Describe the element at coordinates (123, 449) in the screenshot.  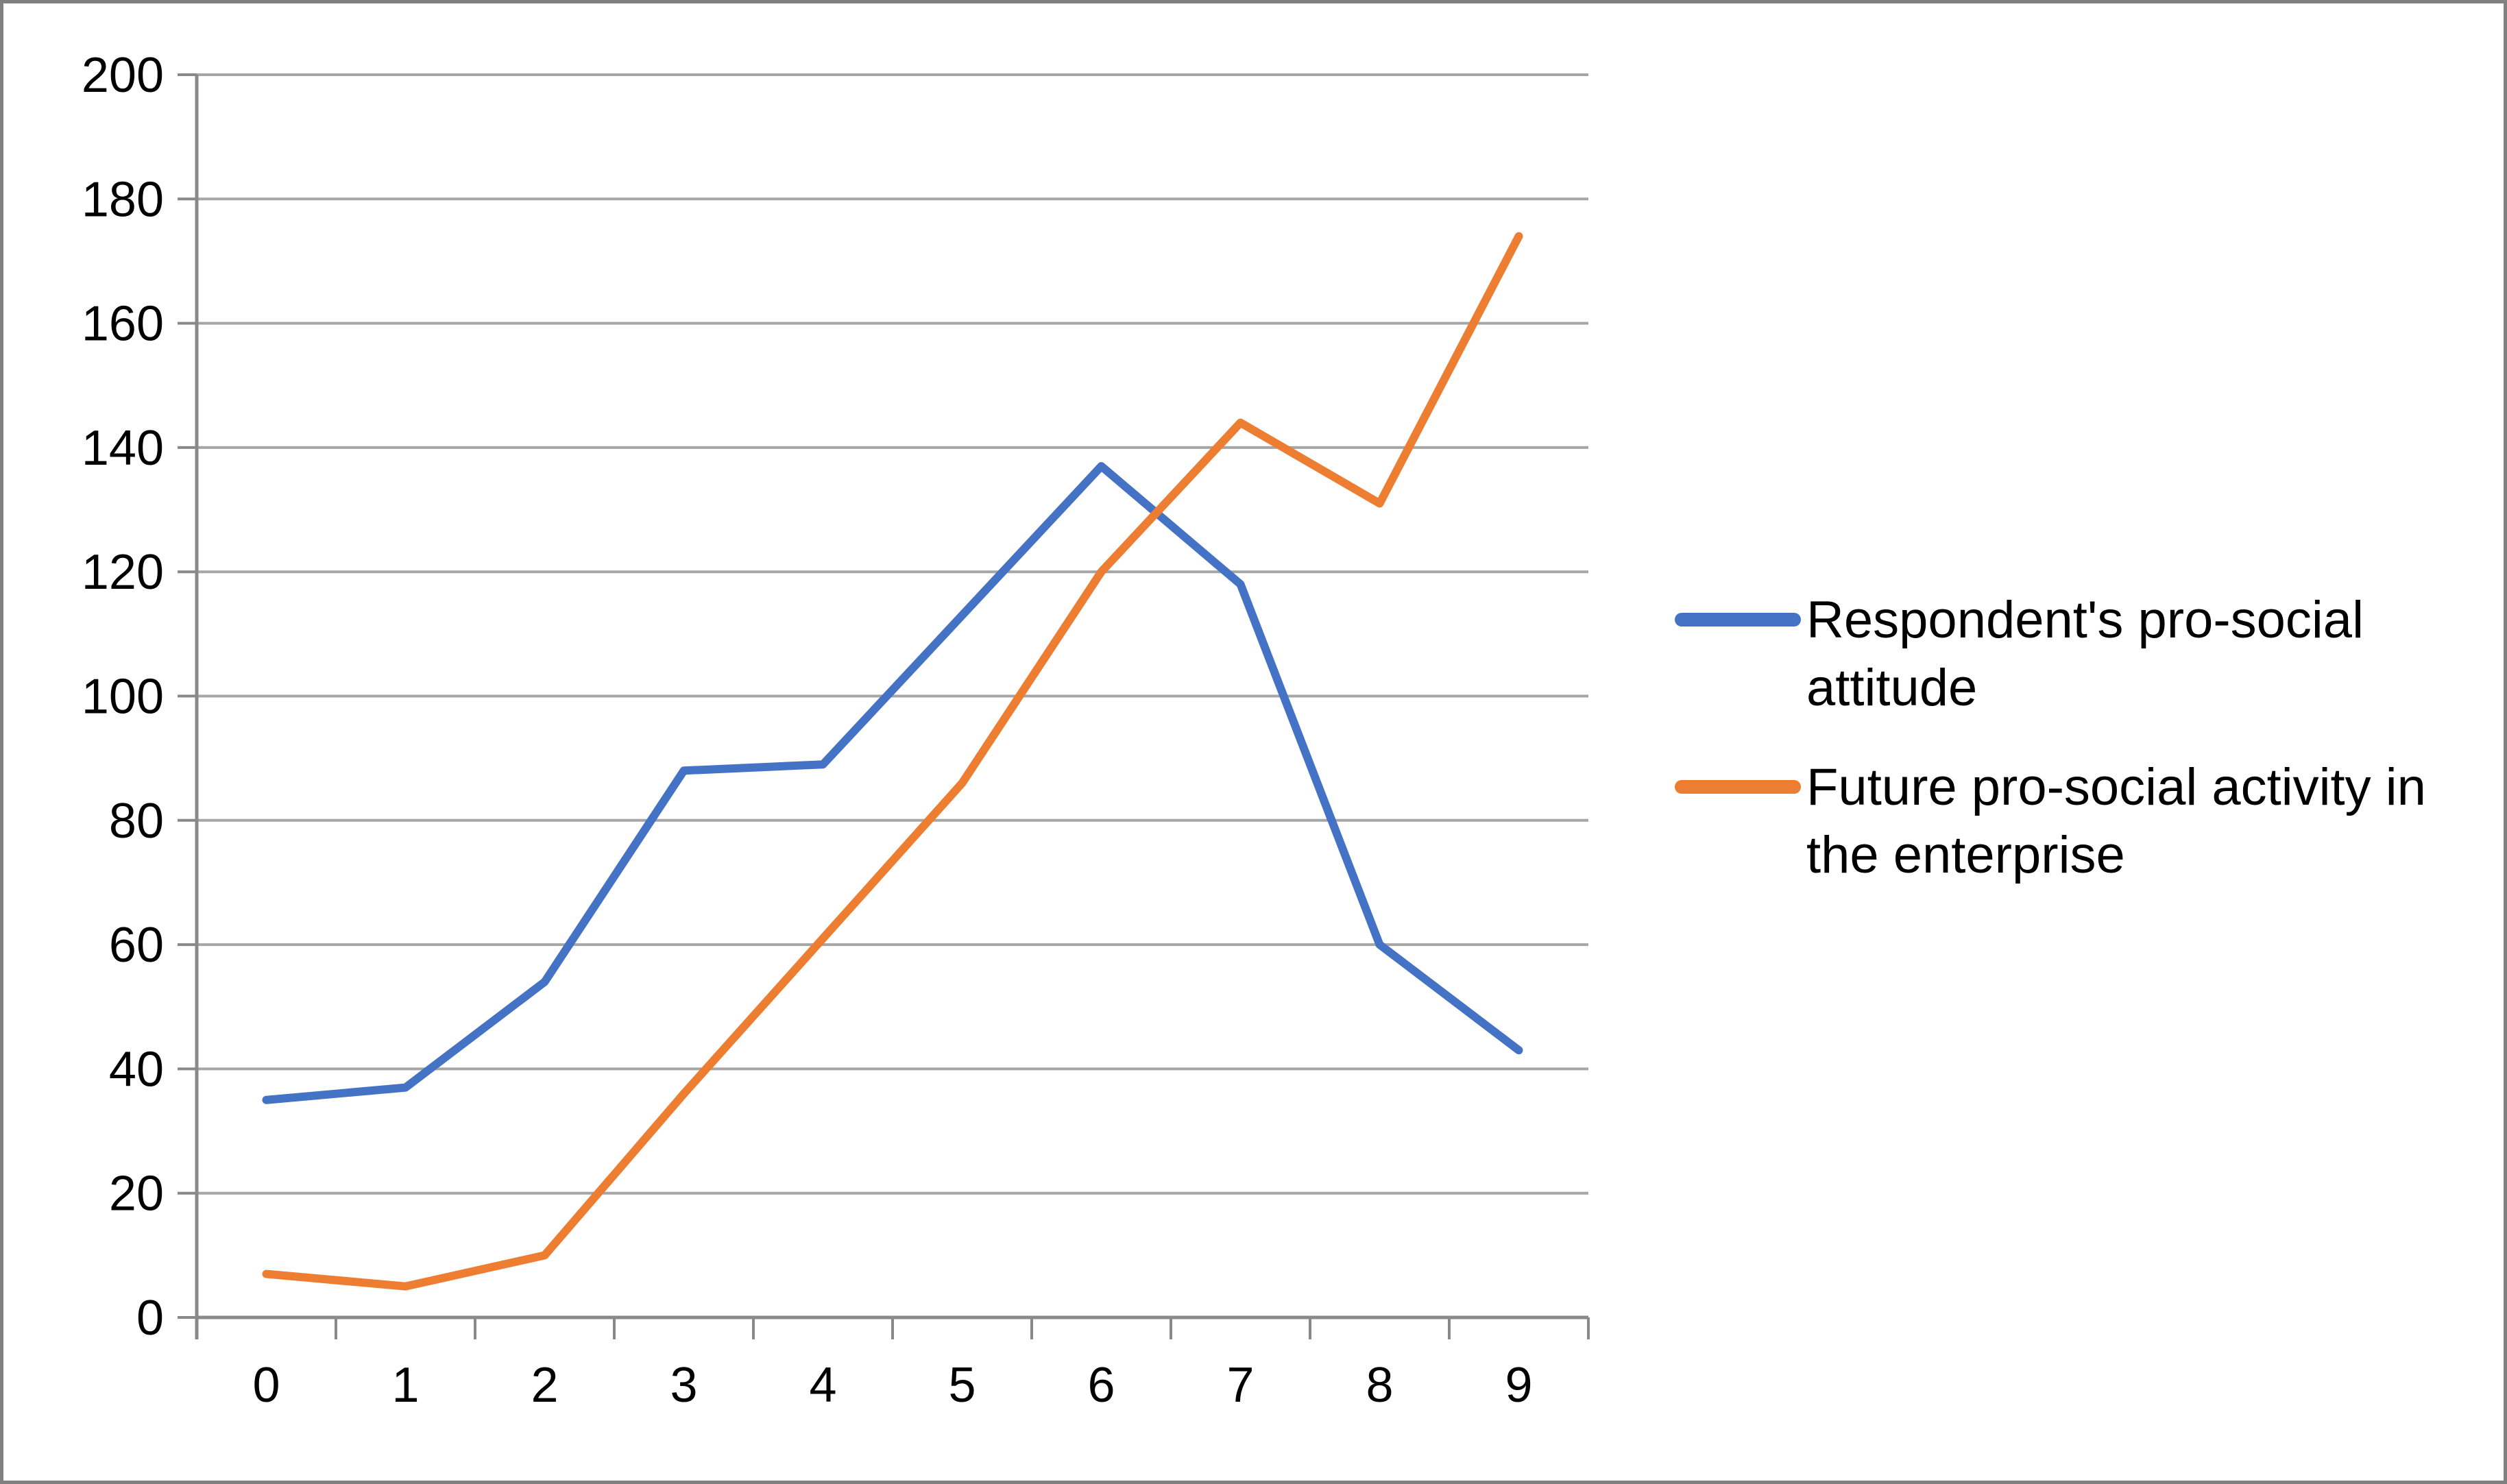
I see `y-tick-label: 140` at that location.